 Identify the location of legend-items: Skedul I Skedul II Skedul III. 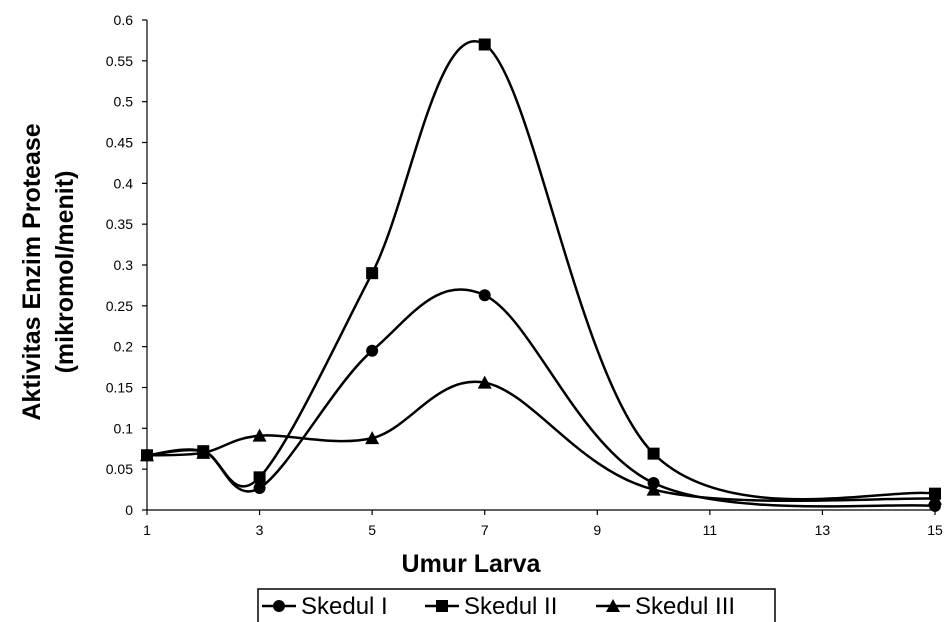
(498, 606).